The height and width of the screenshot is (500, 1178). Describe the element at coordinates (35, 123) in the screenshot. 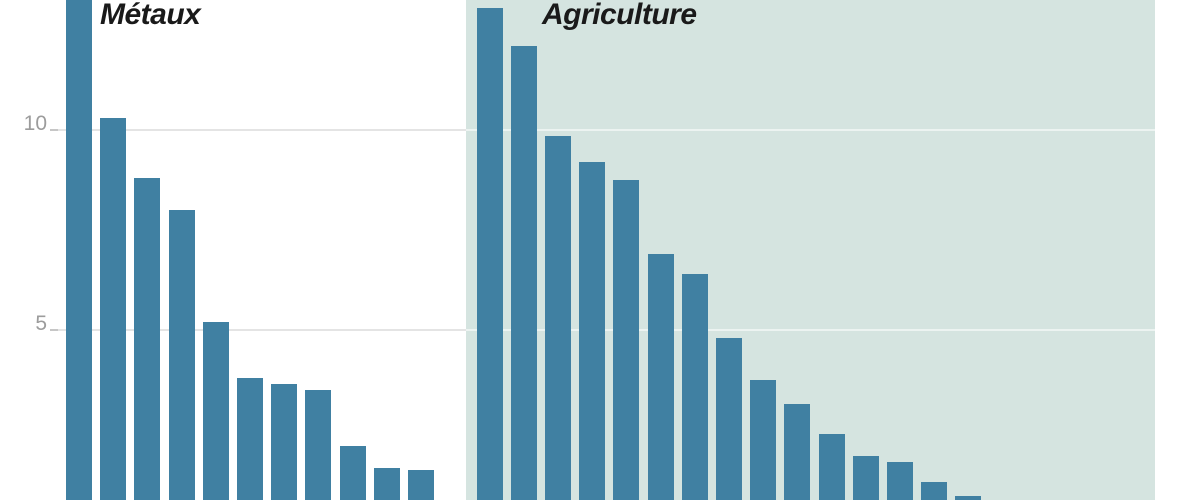

I see `y-axis-tick-label-10: 10` at that location.